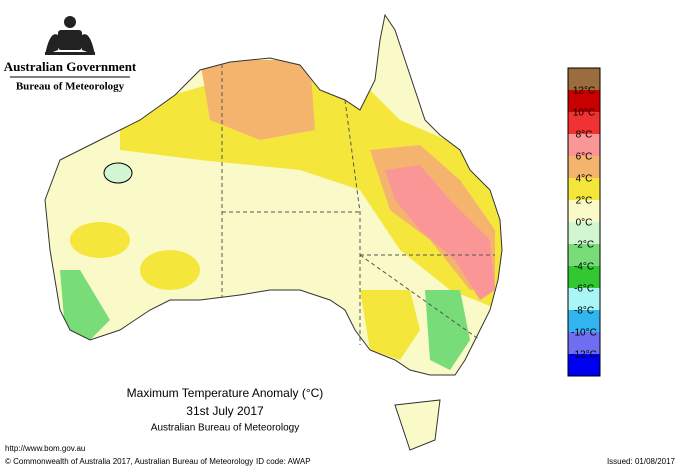  What do you see at coordinates (283, 461) in the screenshot?
I see `id-code: ID code: AWAP` at bounding box center [283, 461].